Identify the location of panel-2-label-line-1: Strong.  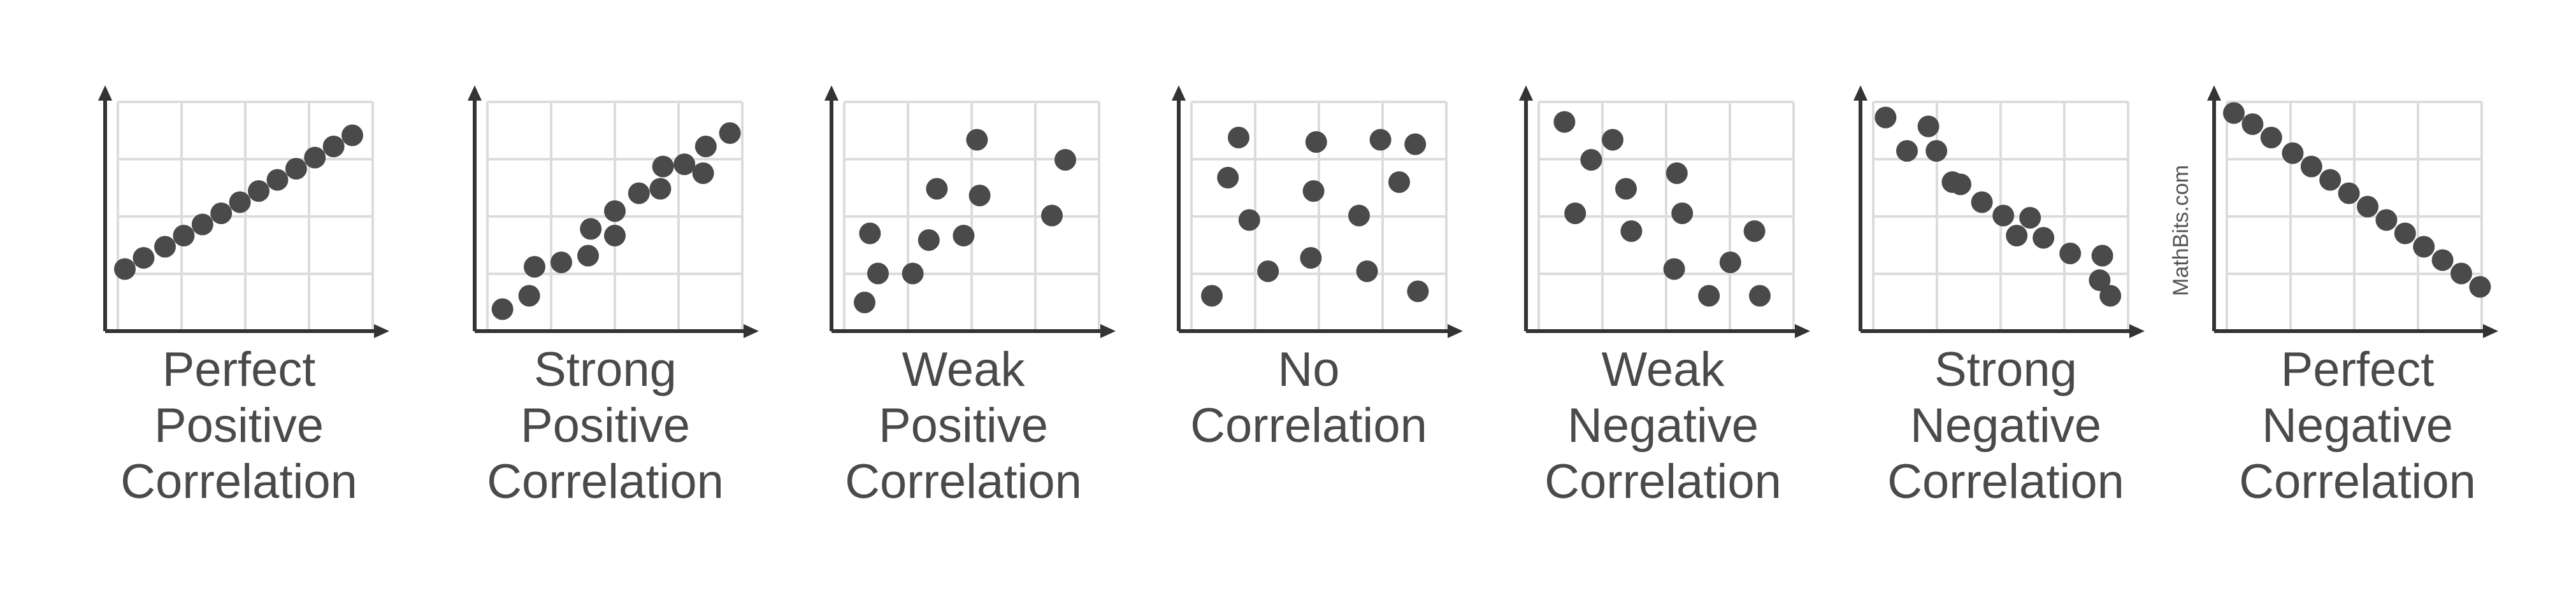
(605, 370).